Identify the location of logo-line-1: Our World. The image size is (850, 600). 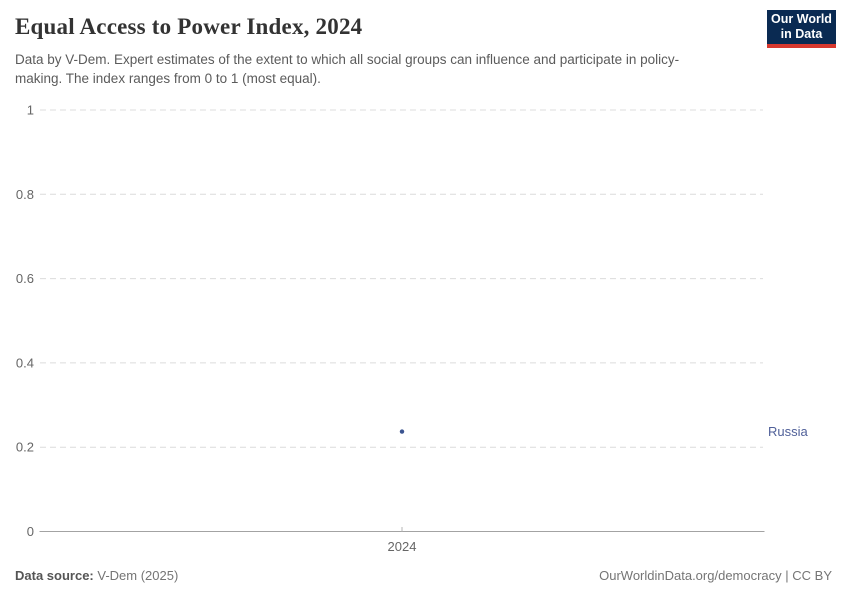
(801, 18).